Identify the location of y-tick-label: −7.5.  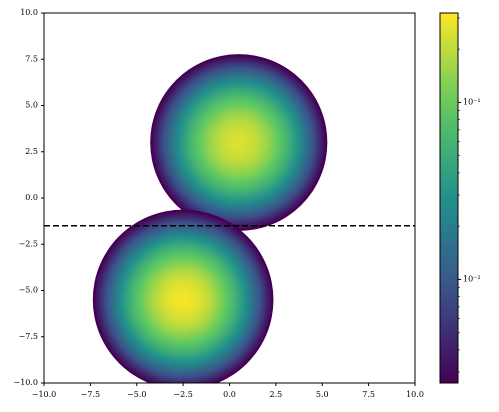
(28, 336).